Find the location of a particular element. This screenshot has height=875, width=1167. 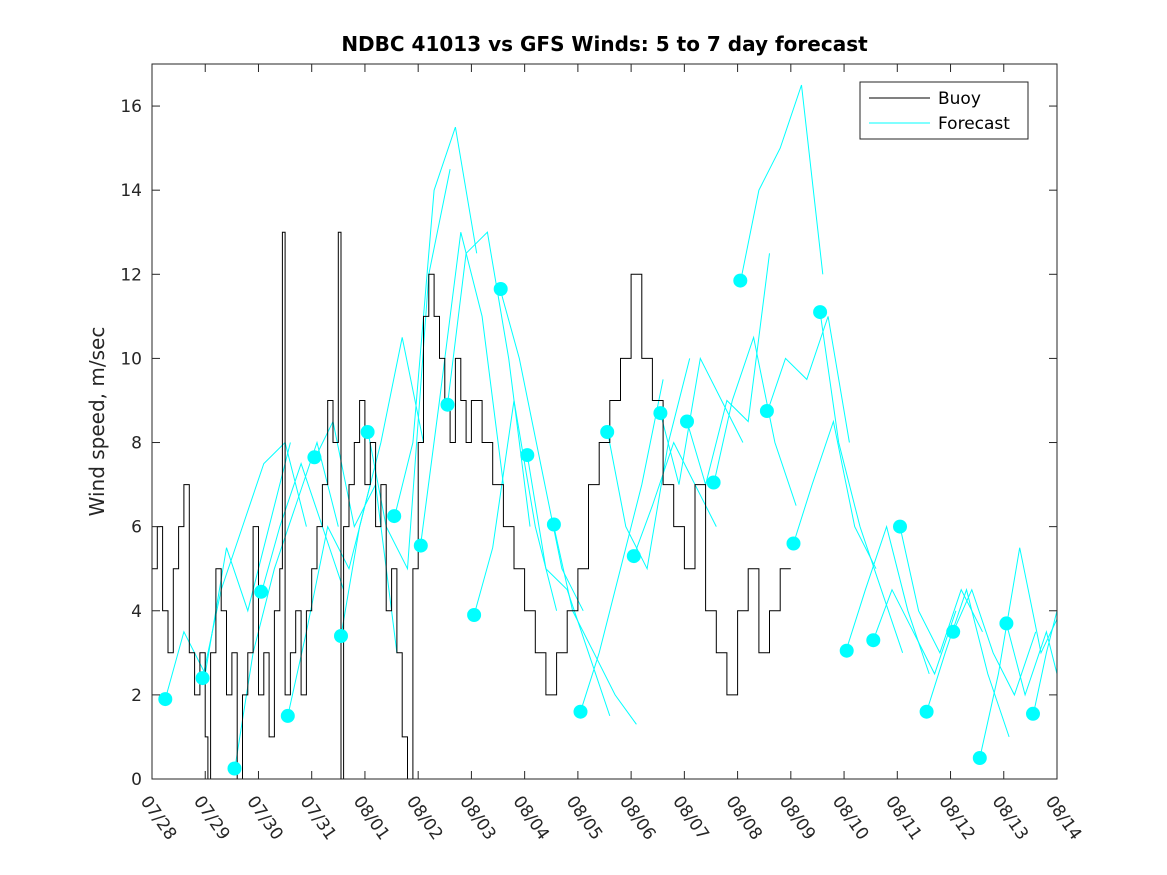

legend-box is located at coordinates (944, 110).